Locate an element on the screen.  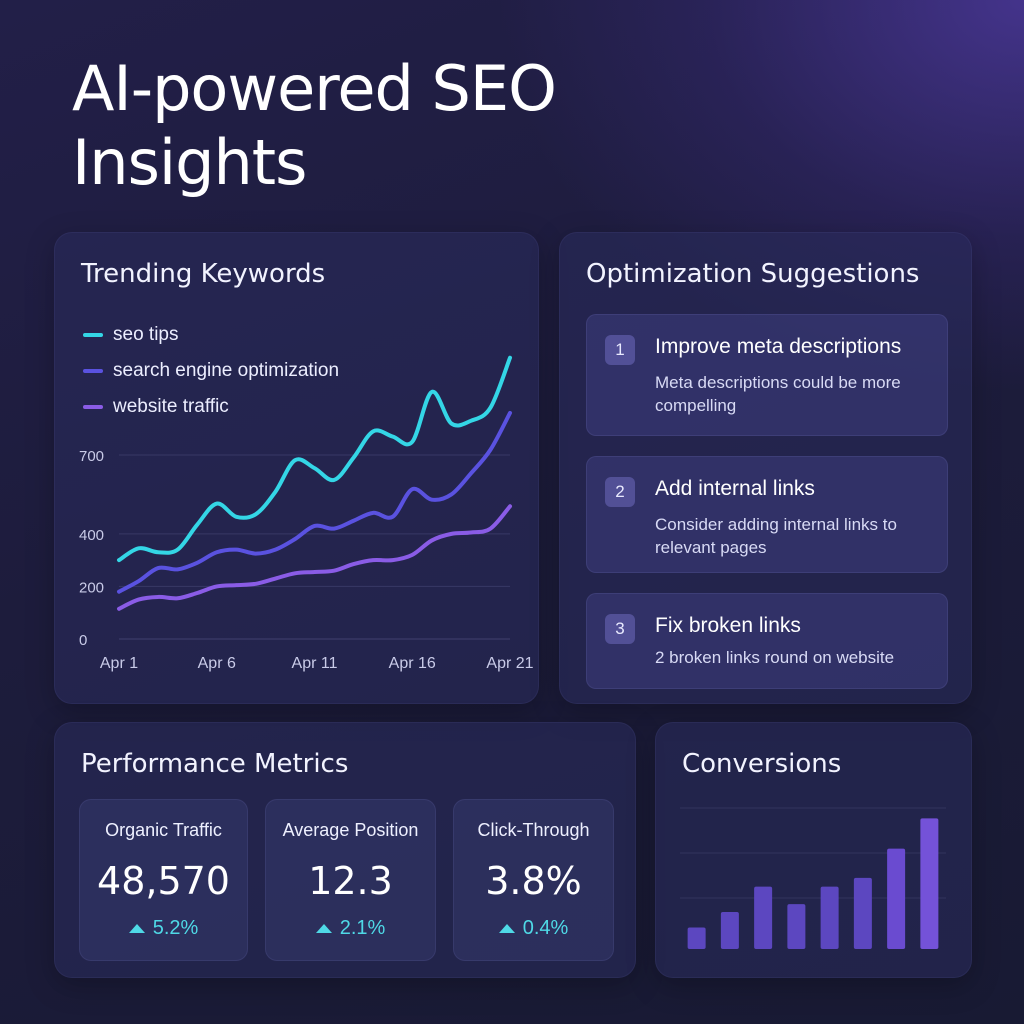
metric-label: Organic Traffic is located at coordinates (163, 830).